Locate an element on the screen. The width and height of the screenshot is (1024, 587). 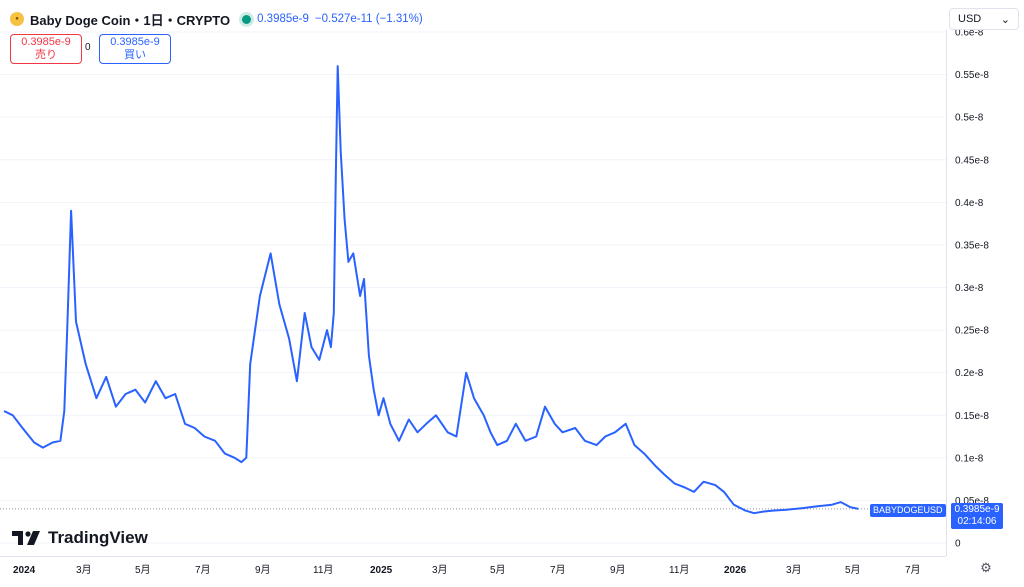
y-tick-label: 0.25e-8 is located at coordinates (972, 331).